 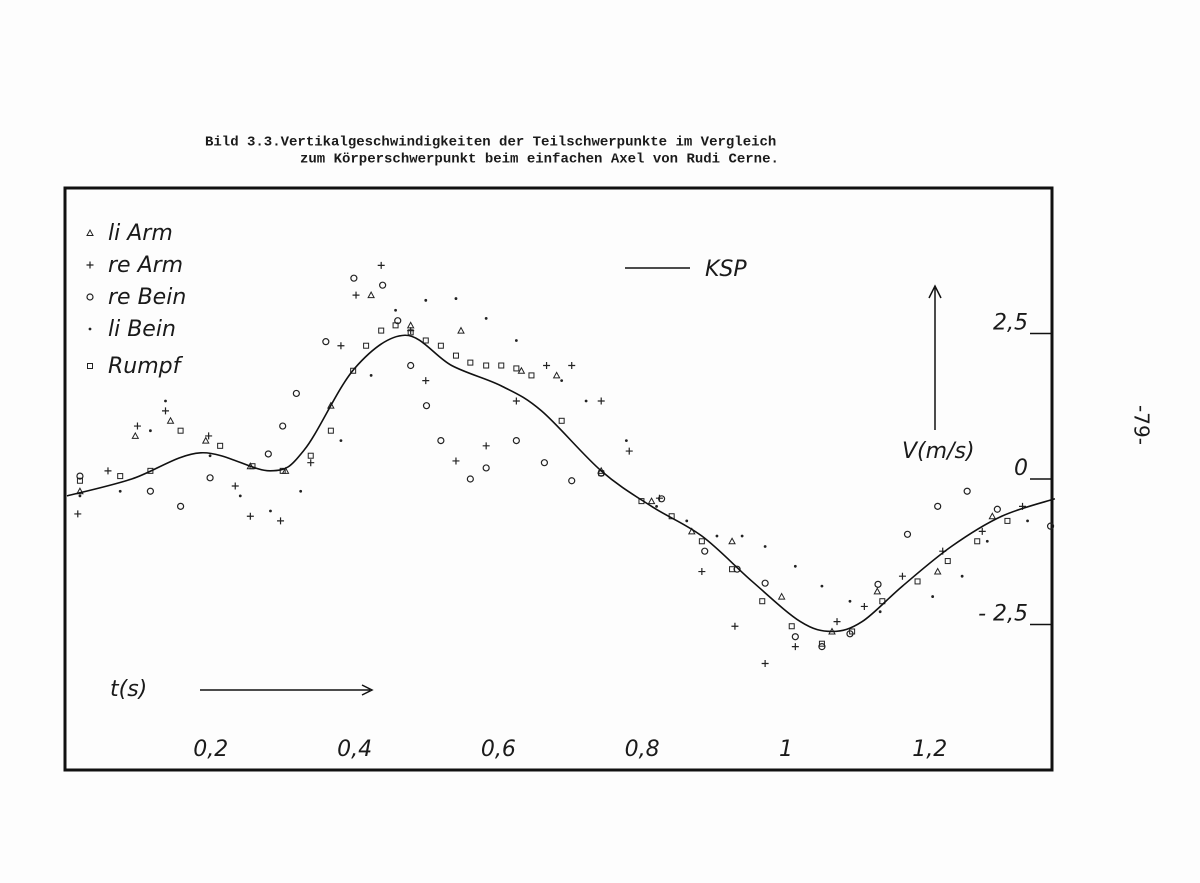 I want to click on x-tick-label: 0,2, so click(x=210, y=749).